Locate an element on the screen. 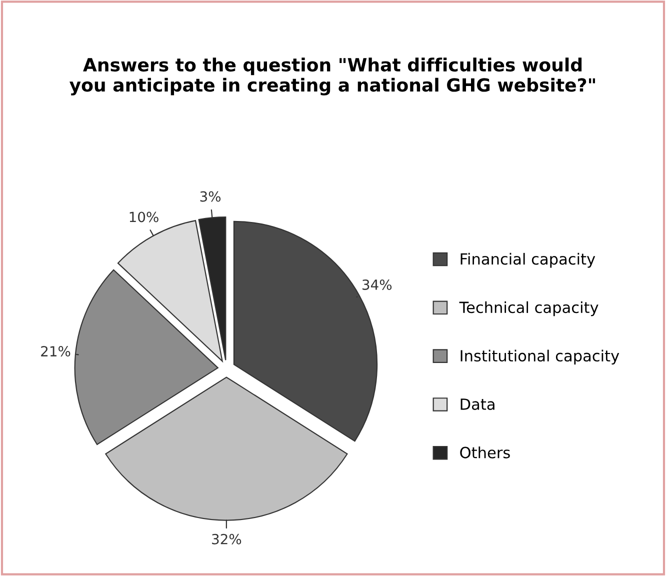  data-label: 10% is located at coordinates (144, 217).